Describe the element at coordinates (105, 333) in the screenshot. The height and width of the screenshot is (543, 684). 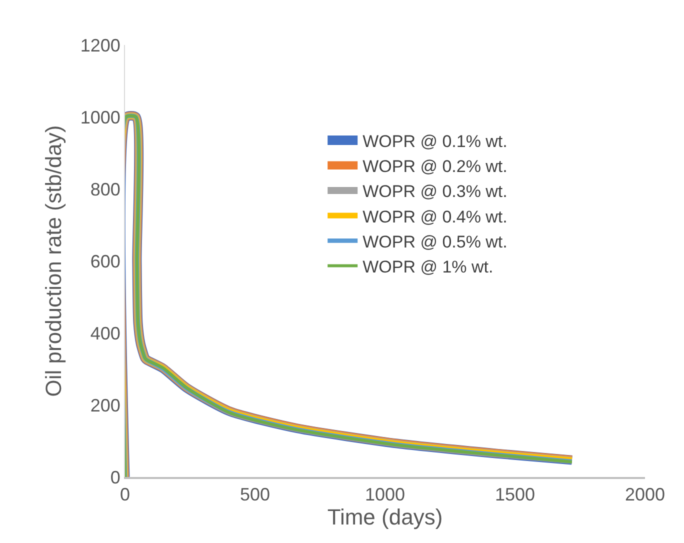
I see `y-tick-label: 400` at that location.